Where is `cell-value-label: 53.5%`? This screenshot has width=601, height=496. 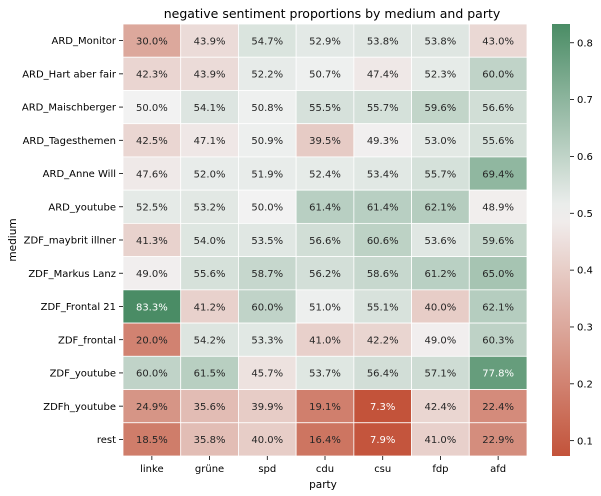
cell-value-label: 53.5% is located at coordinates (267, 241).